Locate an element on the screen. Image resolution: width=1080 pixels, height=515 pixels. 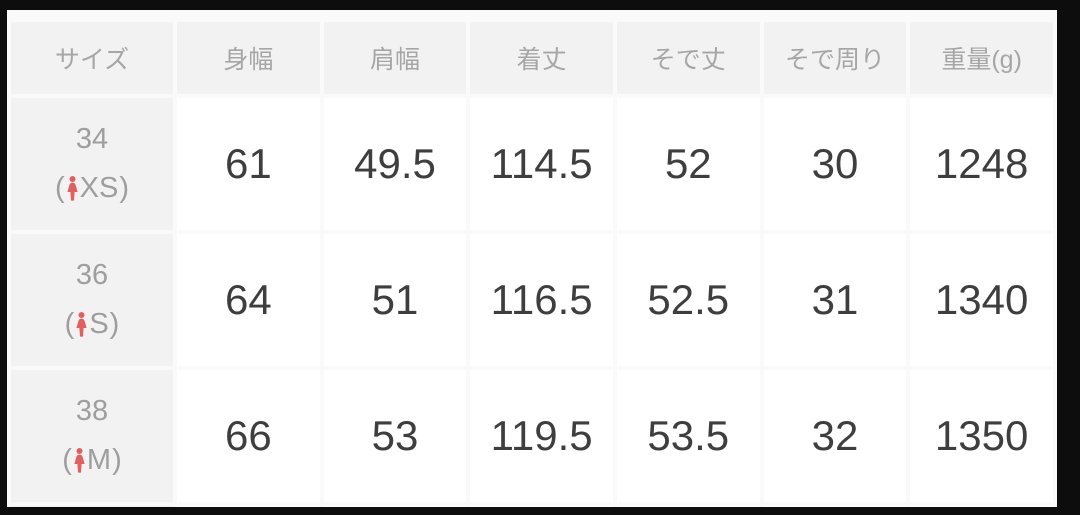
size-cell: 38 ( M) is located at coordinates (92, 436).